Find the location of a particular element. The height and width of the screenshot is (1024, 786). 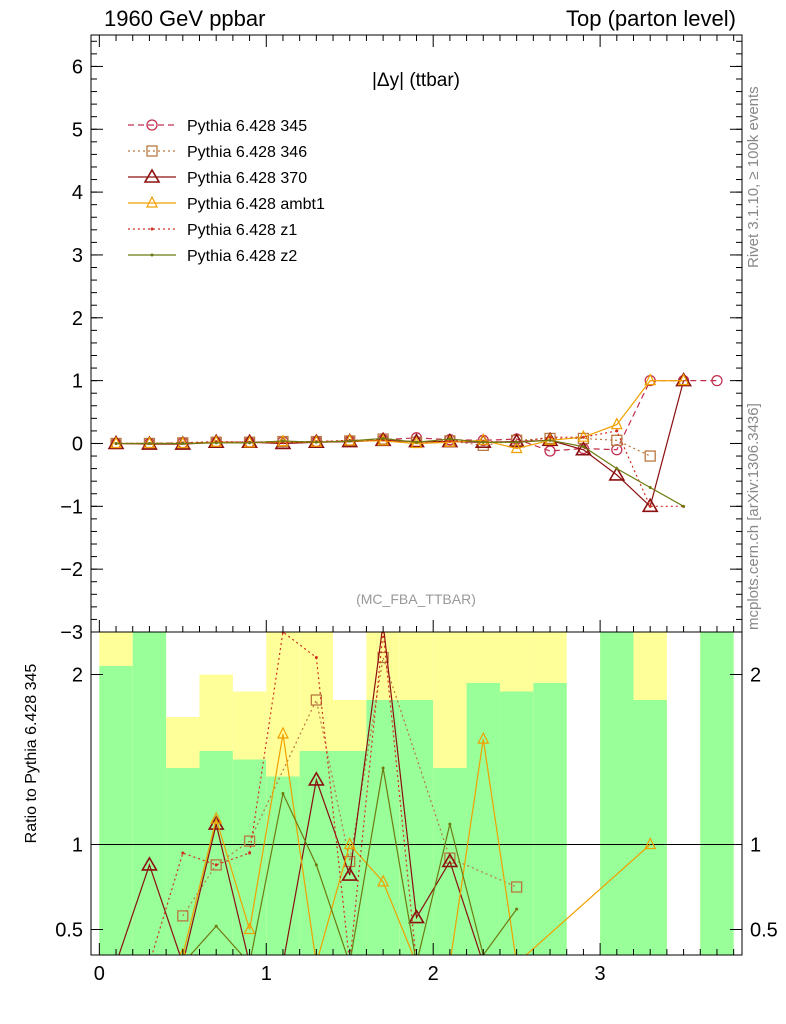

ratio-y-axis-label: Ratio to Pythia 6.428 345 is located at coordinates (31, 754).